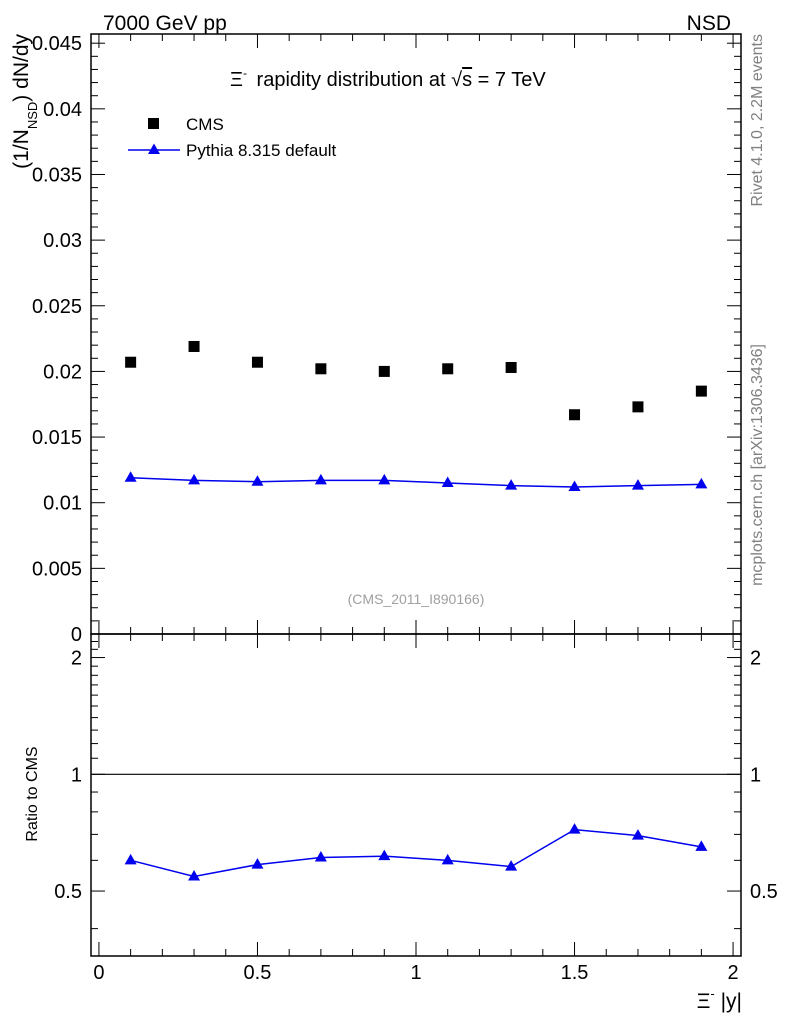  I want to click on x-tick-label: 1, so click(415, 973).